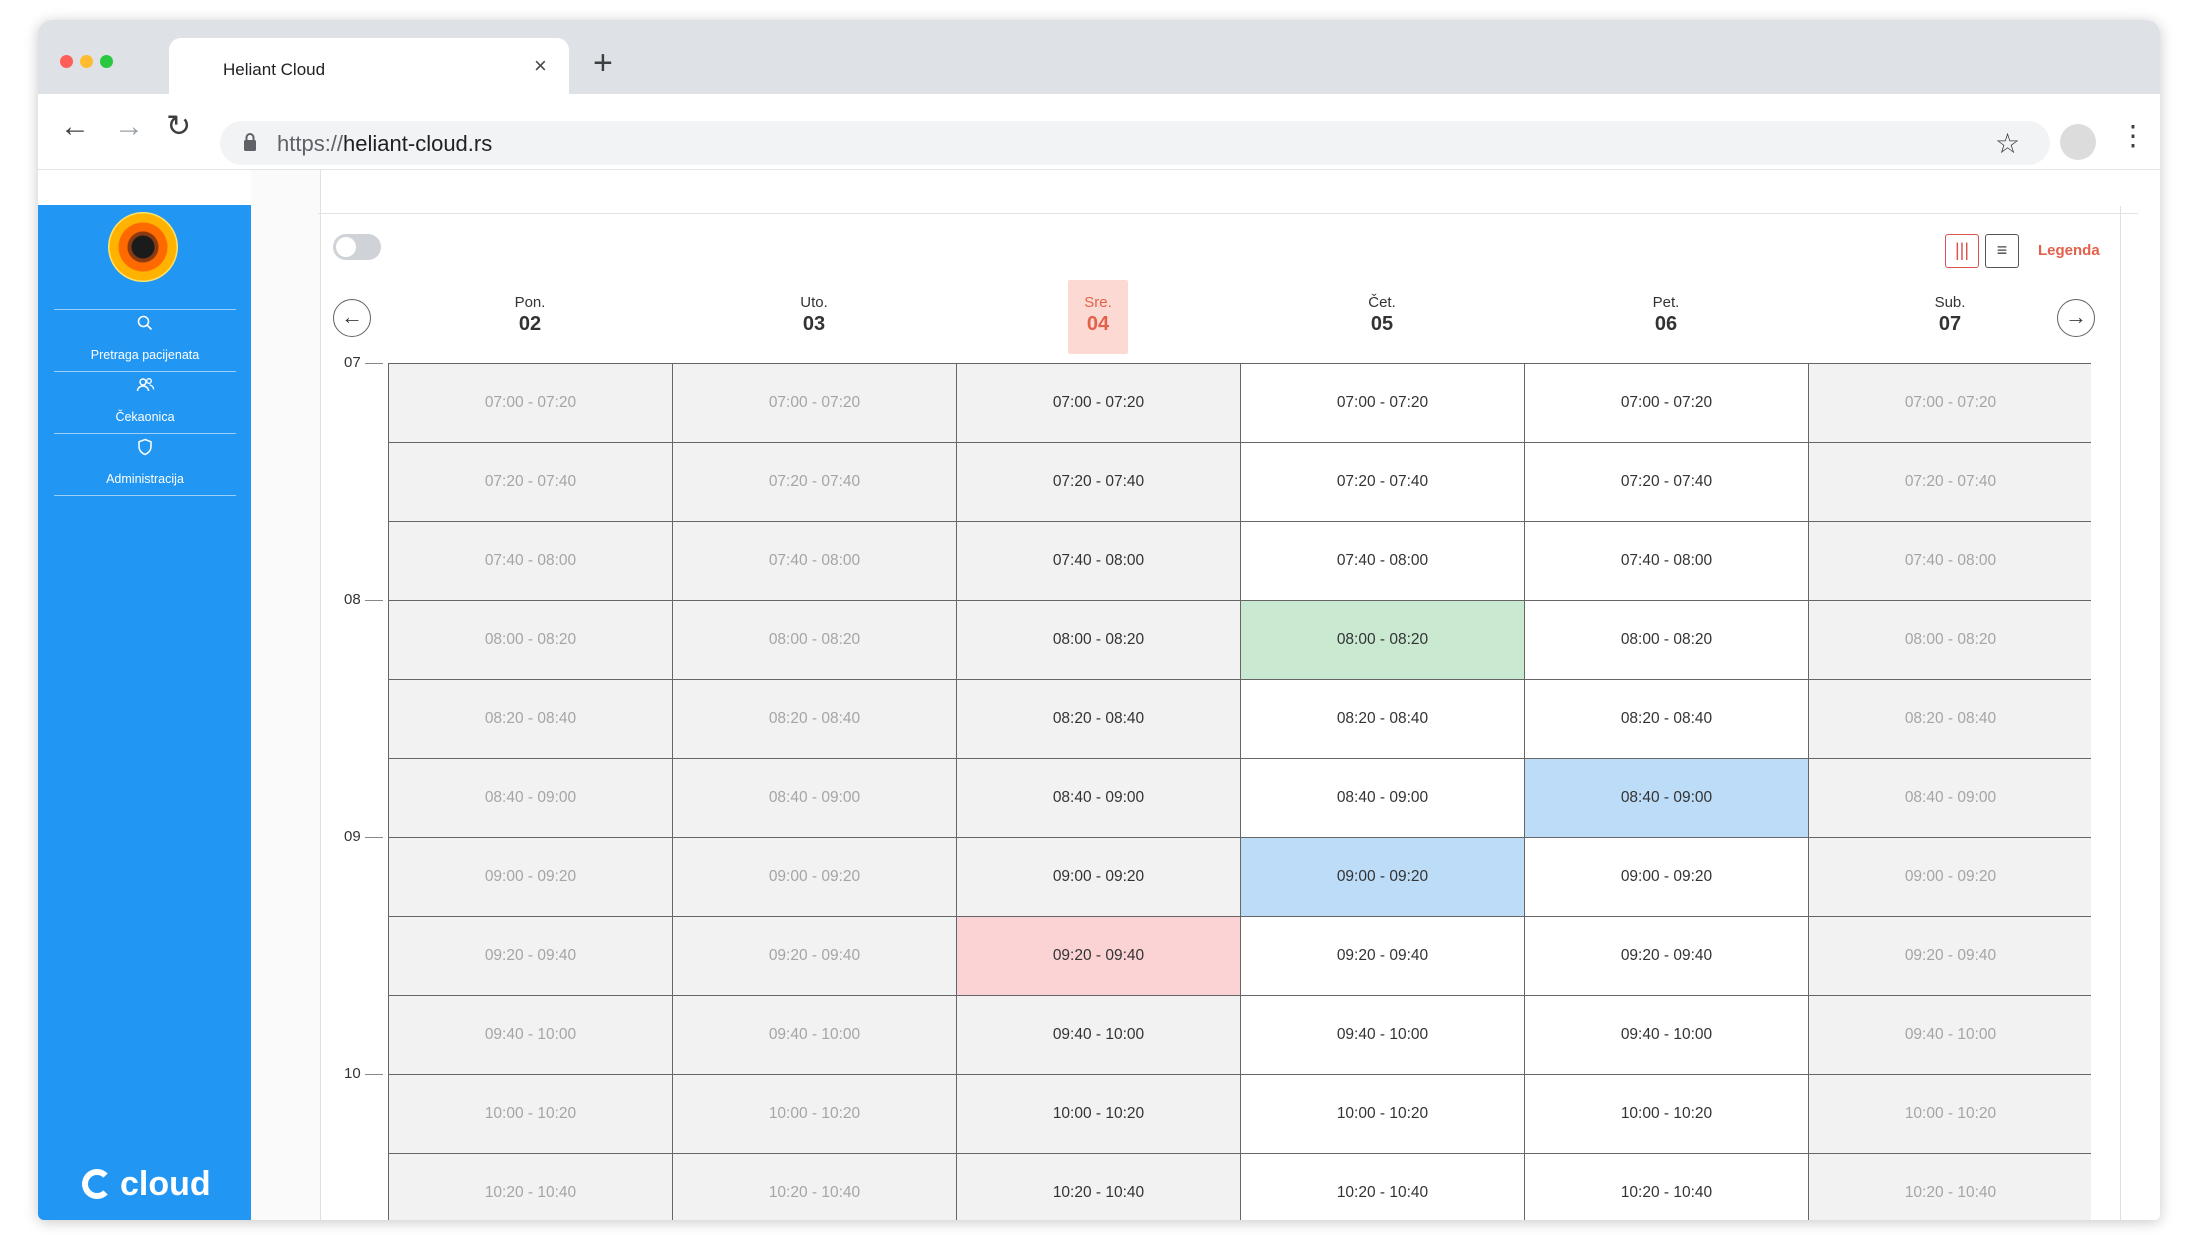  Describe the element at coordinates (418, 143) in the screenshot. I see `url-host: heliant-cloud.rs` at that location.